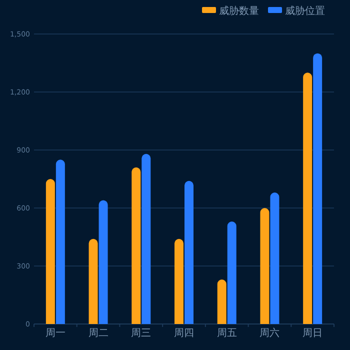 Image resolution: width=350 pixels, height=350 pixels. Describe the element at coordinates (55, 333) in the screenshot. I see `x-tick-label: 周一` at that location.